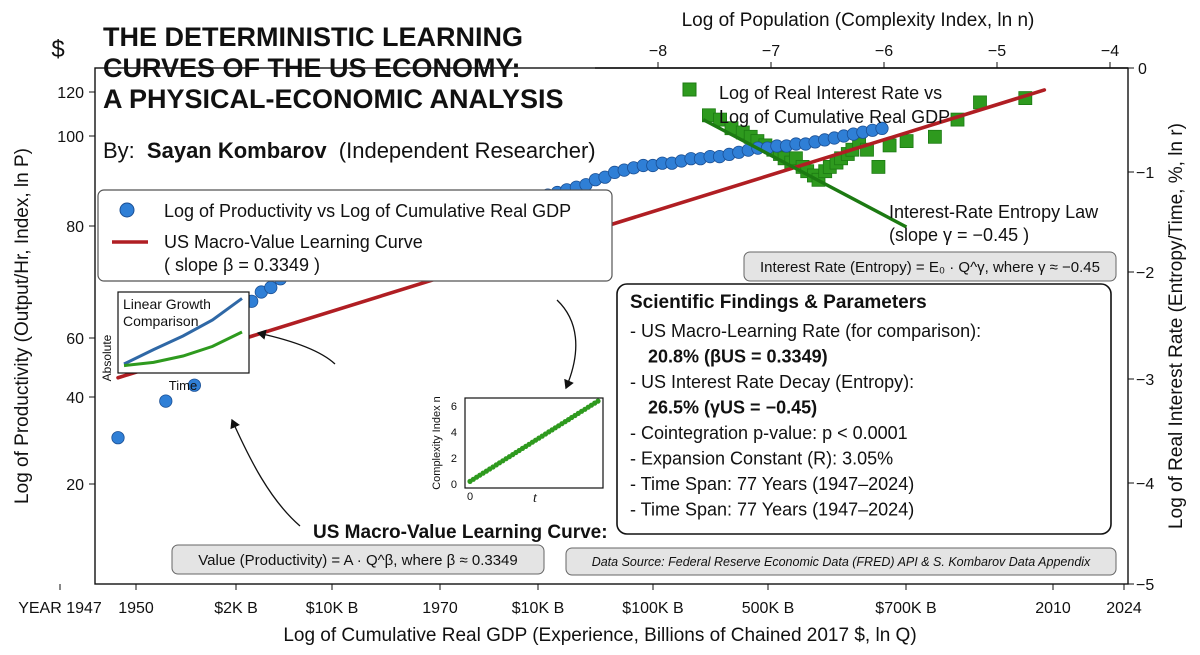 The height and width of the screenshot is (655, 1200). Describe the element at coordinates (598, 401) in the screenshot. I see `complexity-point` at that location.